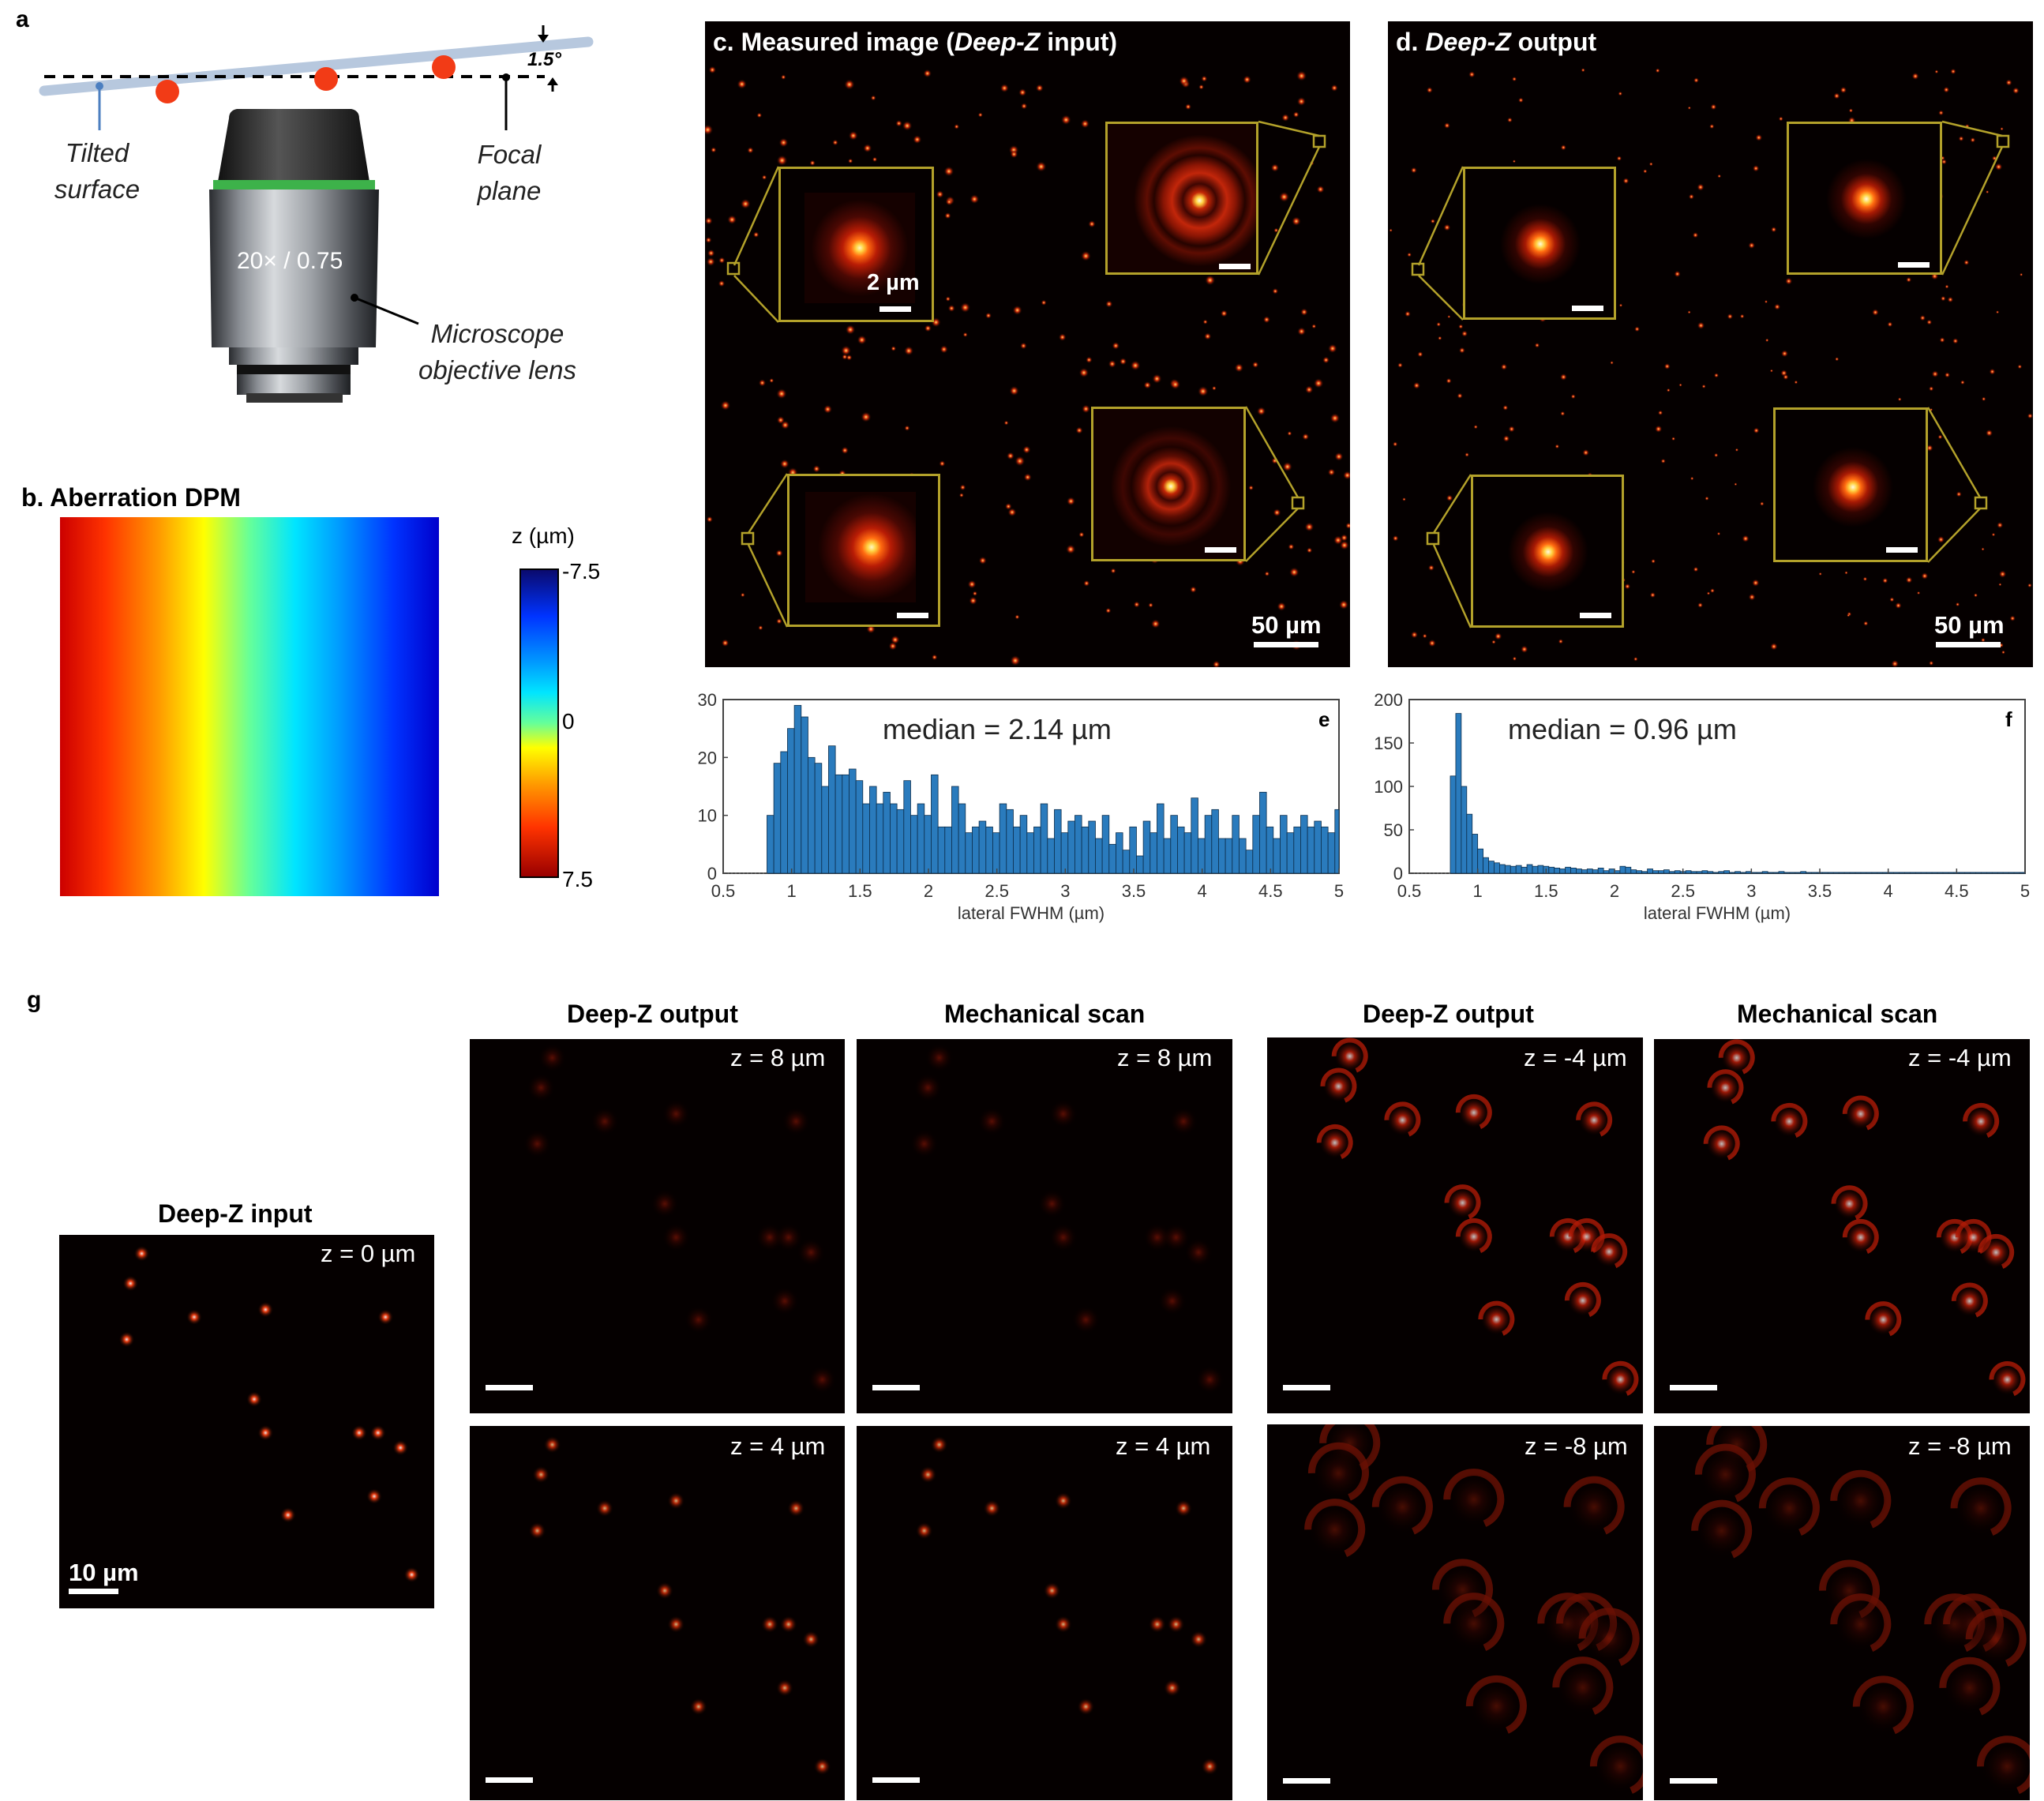 This screenshot has width=2044, height=1801. I want to click on aberration-map, so click(249, 706).